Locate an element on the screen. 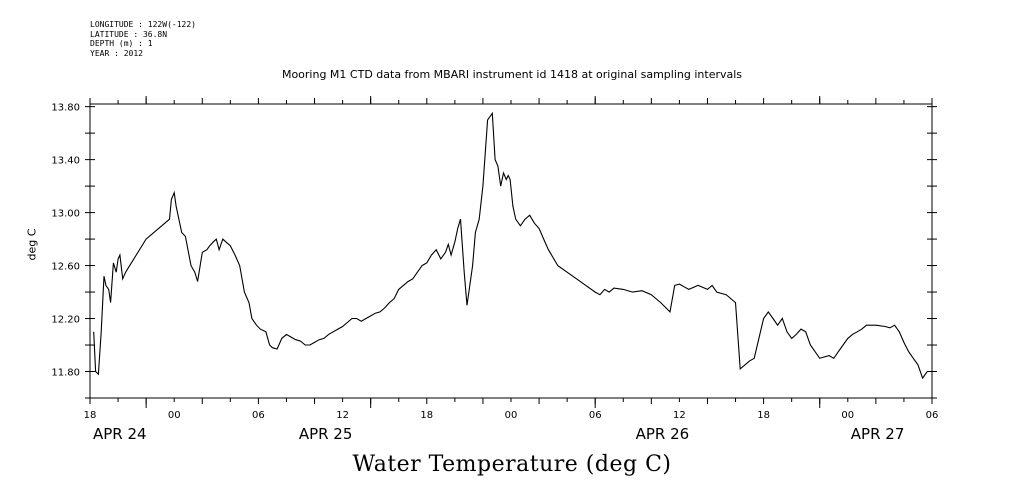 Image resolution: width=1009 pixels, height=504 pixels. y-tick-label: 13.00 is located at coordinates (65, 214).